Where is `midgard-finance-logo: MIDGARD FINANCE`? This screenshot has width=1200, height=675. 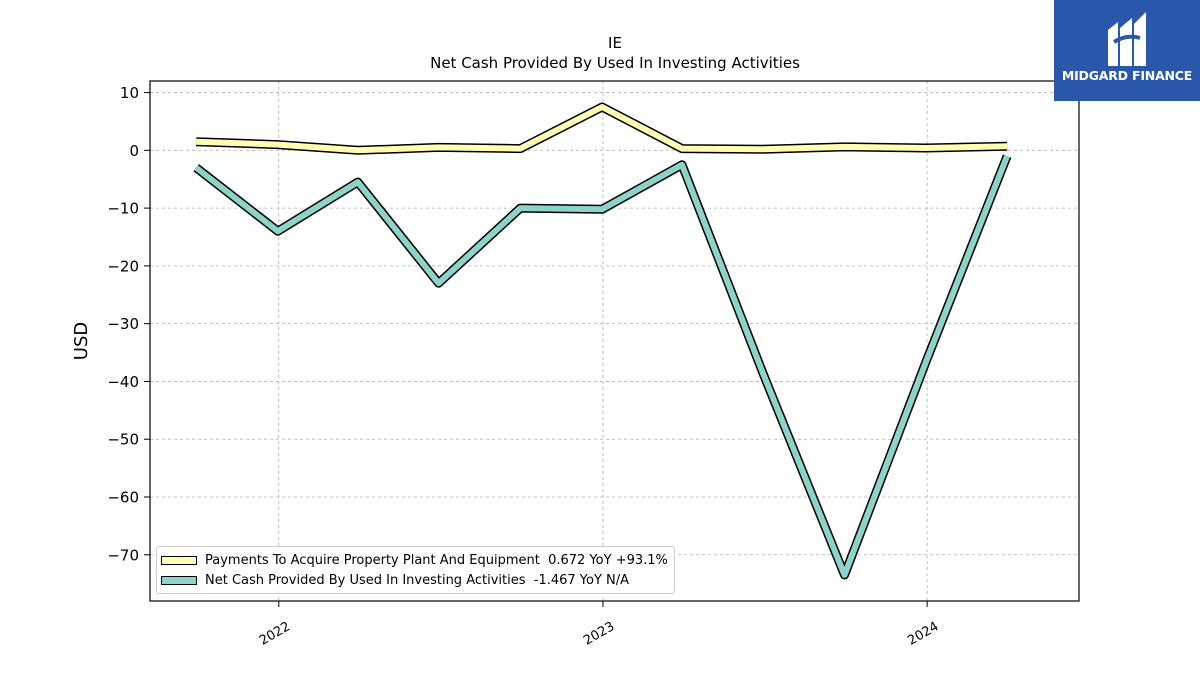
midgard-finance-logo: MIDGARD FINANCE is located at coordinates (1127, 50).